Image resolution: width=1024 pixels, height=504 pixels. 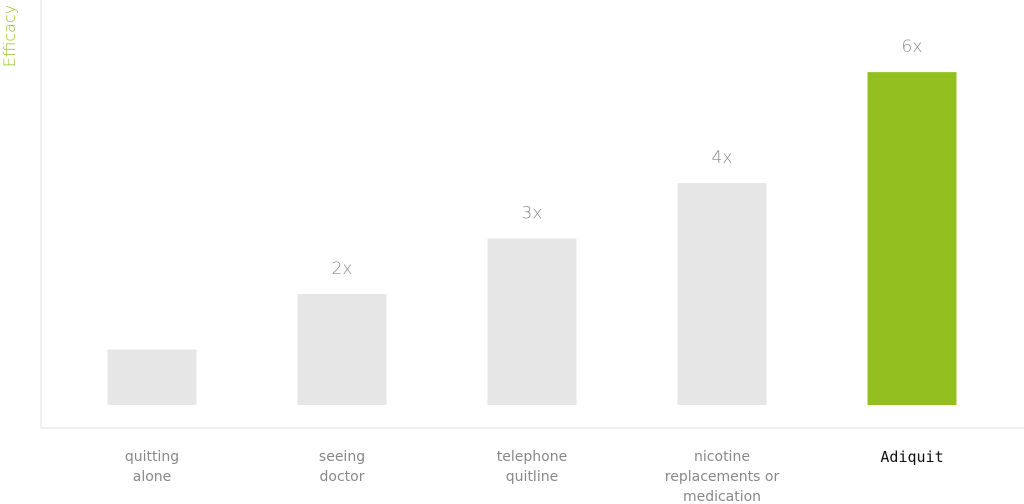 I want to click on x-tick-label: nicotine replacements or medication, so click(x=722, y=476).